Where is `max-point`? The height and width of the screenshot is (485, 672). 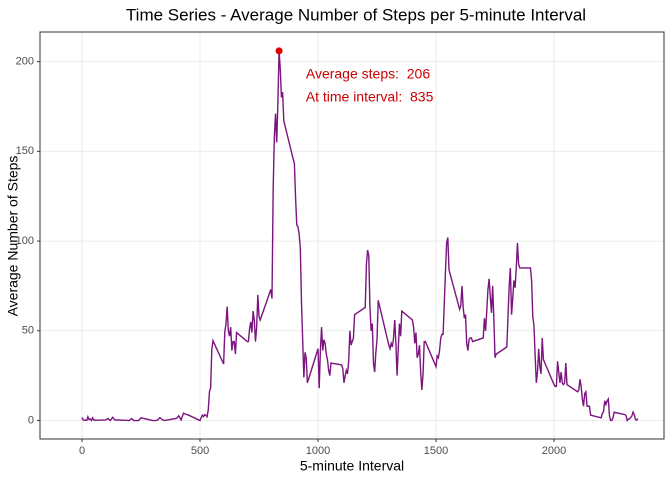 max-point is located at coordinates (279, 51).